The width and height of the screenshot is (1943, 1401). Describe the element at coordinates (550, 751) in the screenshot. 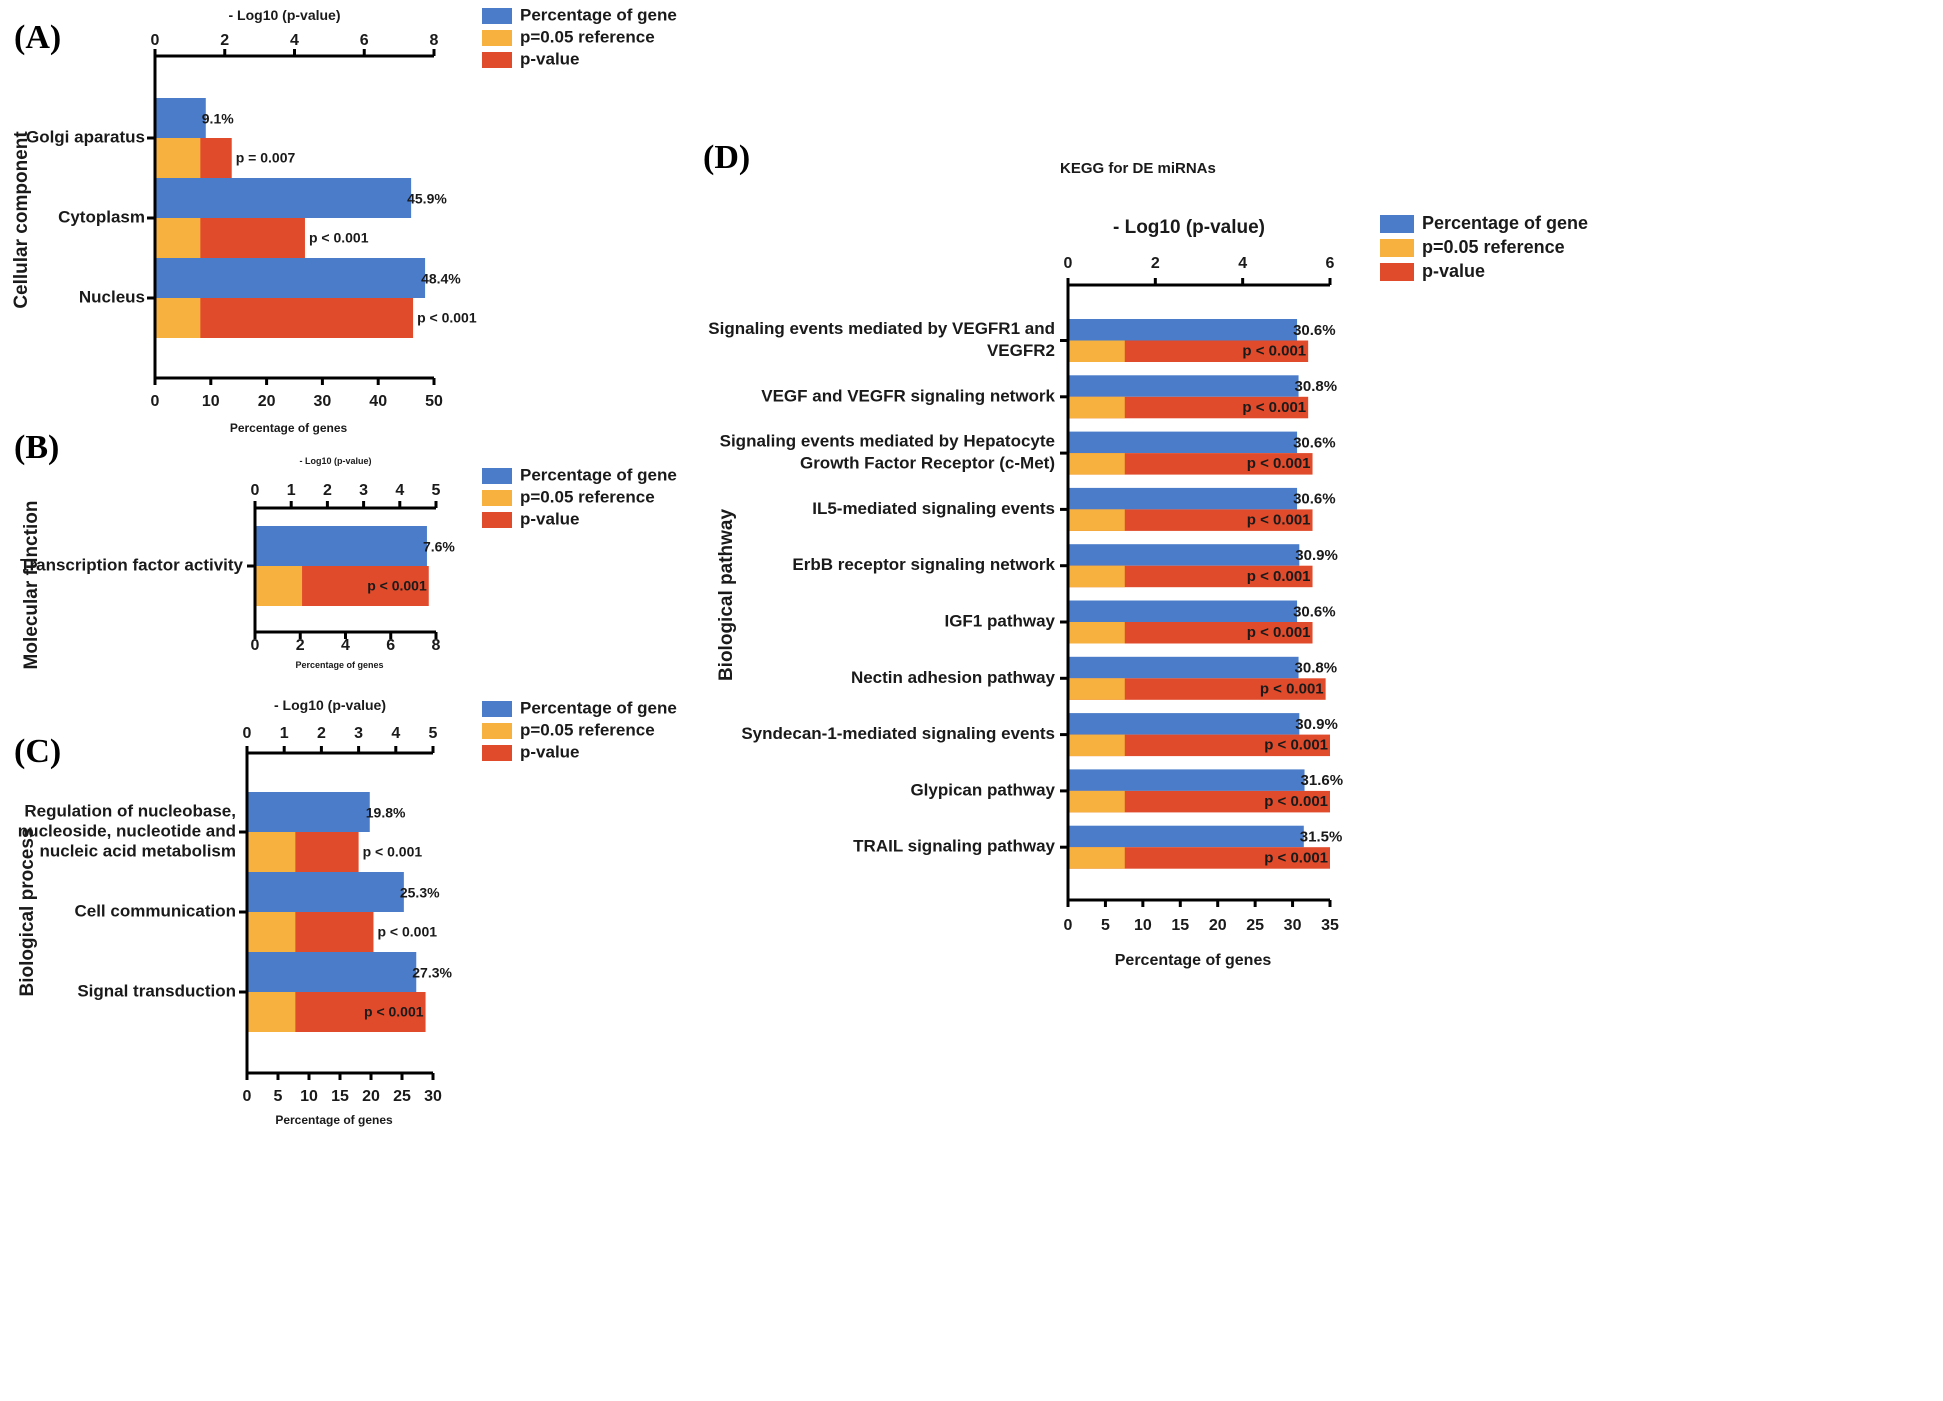

I see `panel-c-legend-p-value: p-value` at that location.